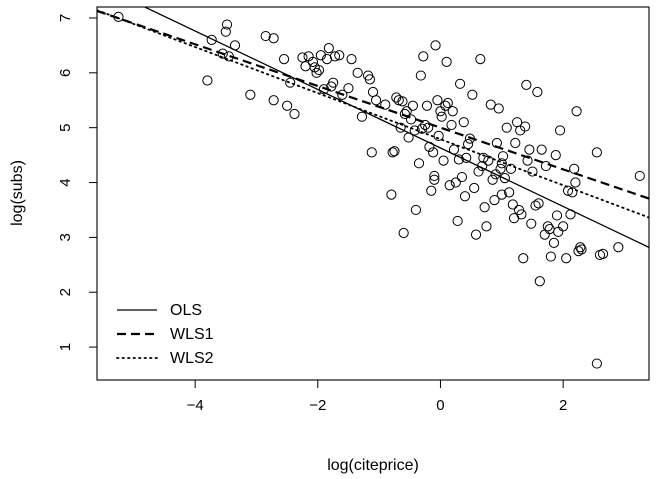 Image resolution: width=657 pixels, height=479 pixels. What do you see at coordinates (65, 182) in the screenshot?
I see `y-tick-label: 4` at bounding box center [65, 182].